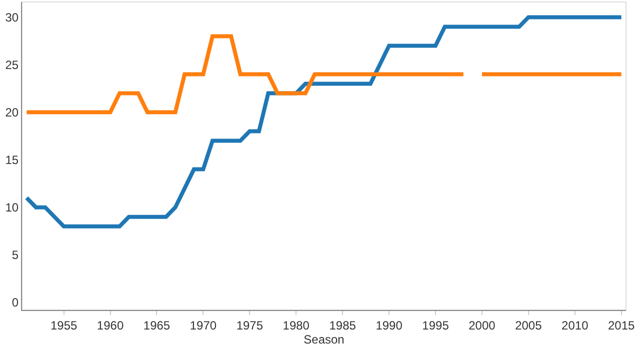  Describe the element at coordinates (15, 303) in the screenshot. I see `y-tick-label: 0` at that location.